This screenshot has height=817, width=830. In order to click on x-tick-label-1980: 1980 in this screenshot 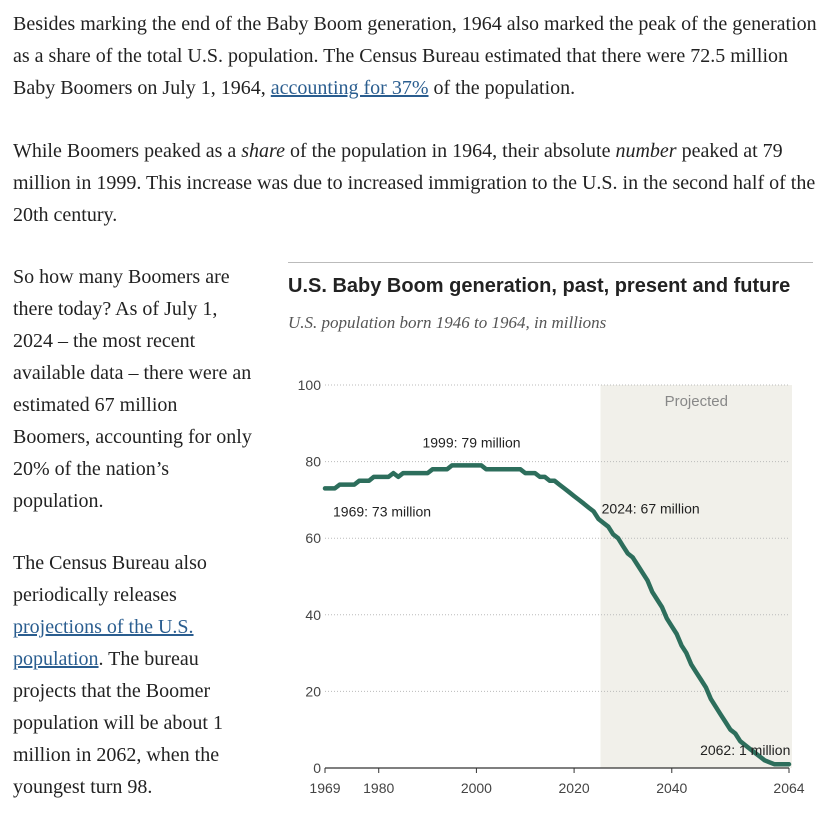, I will do `click(378, 788)`.